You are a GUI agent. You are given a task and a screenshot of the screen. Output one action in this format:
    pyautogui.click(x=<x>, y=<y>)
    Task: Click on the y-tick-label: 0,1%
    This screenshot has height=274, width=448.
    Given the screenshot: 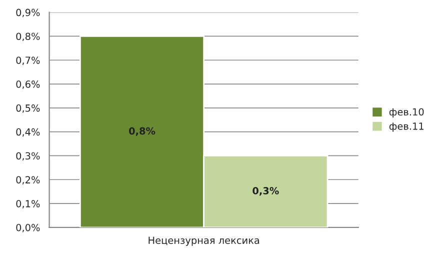 What is the action you would take?
    pyautogui.click(x=28, y=204)
    